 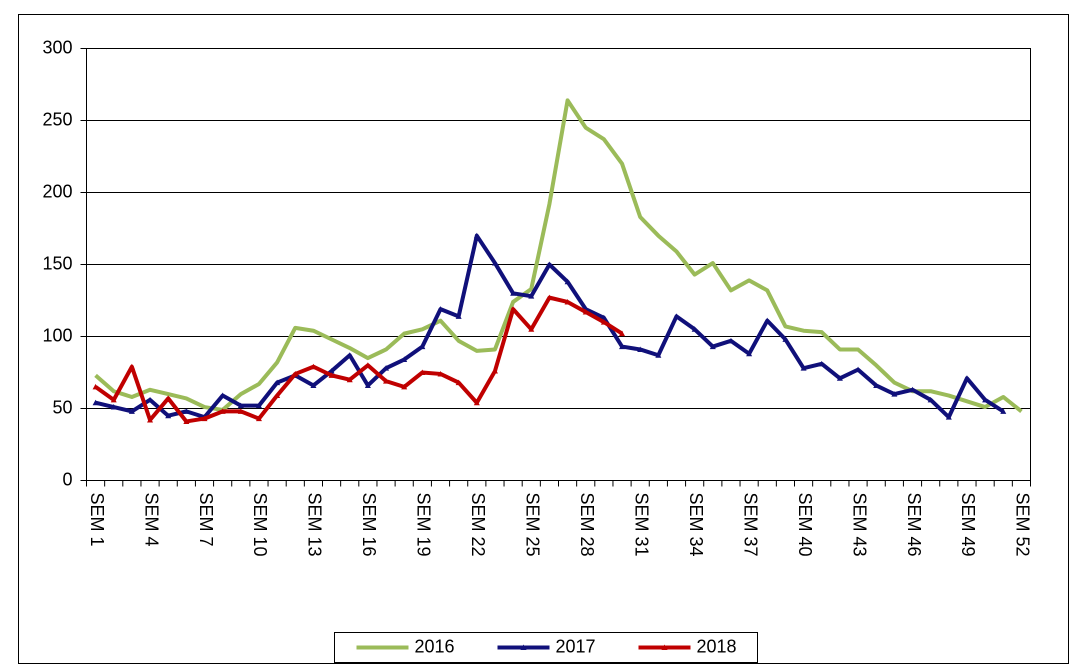 What do you see at coordinates (97, 520) in the screenshot?
I see `x-tick-label: SEM 1` at bounding box center [97, 520].